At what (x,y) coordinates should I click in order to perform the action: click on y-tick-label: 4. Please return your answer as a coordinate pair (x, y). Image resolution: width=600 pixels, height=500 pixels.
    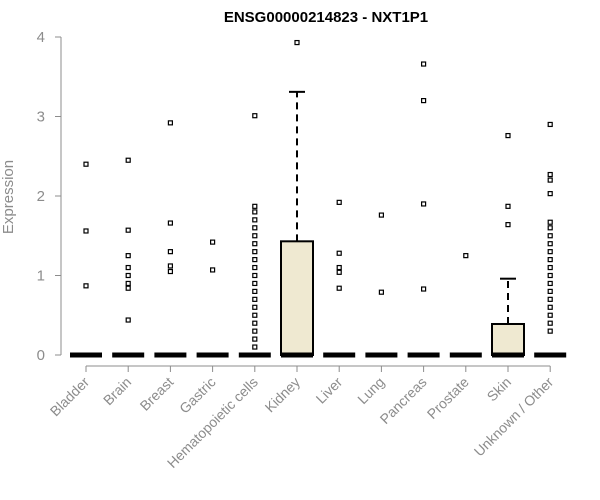
    Looking at the image, I should click on (41, 37).